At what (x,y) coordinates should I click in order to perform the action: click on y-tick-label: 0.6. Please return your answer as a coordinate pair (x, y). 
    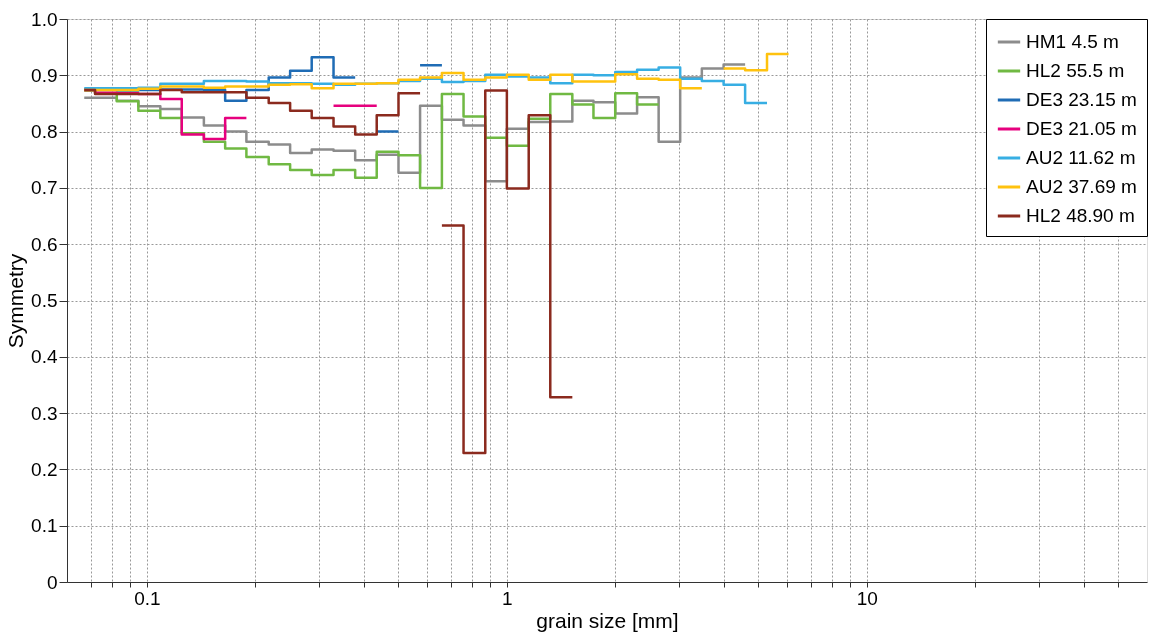
    Looking at the image, I should click on (44, 244).